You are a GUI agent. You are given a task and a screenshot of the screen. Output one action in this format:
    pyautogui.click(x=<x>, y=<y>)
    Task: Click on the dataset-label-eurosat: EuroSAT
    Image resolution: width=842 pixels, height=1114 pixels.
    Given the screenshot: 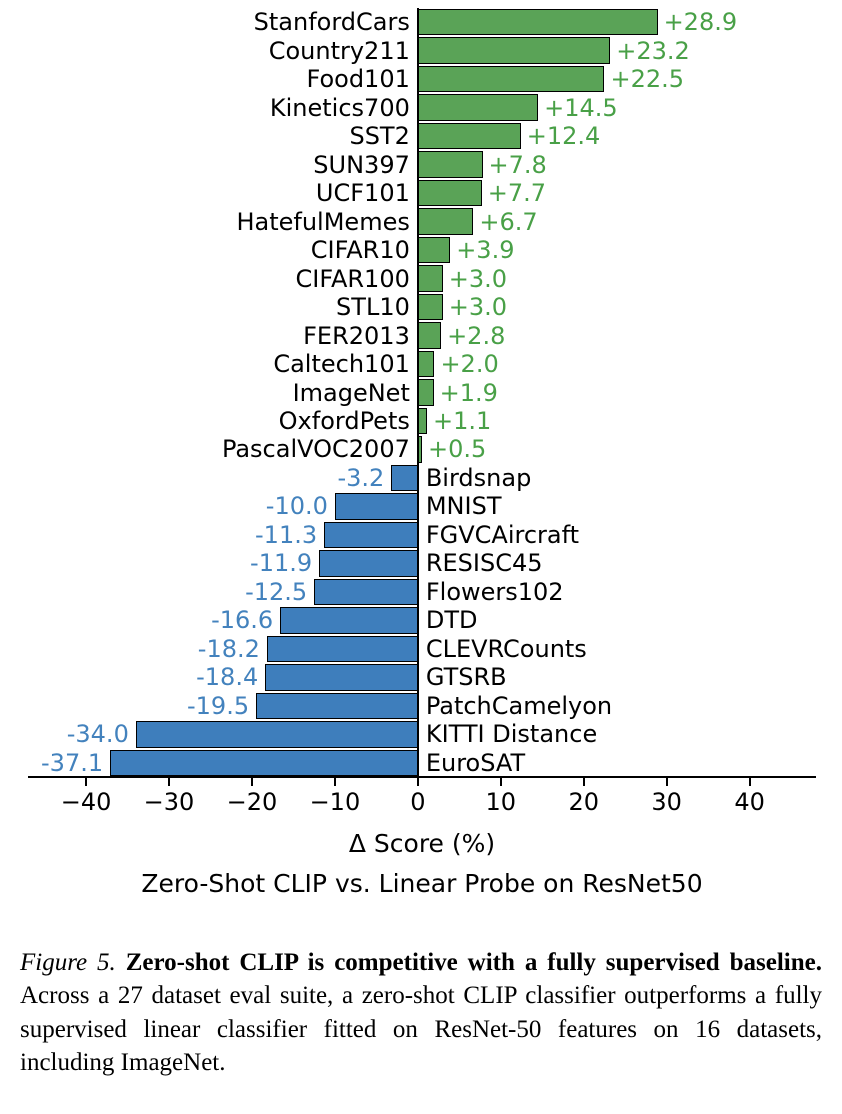 What is the action you would take?
    pyautogui.click(x=475, y=762)
    